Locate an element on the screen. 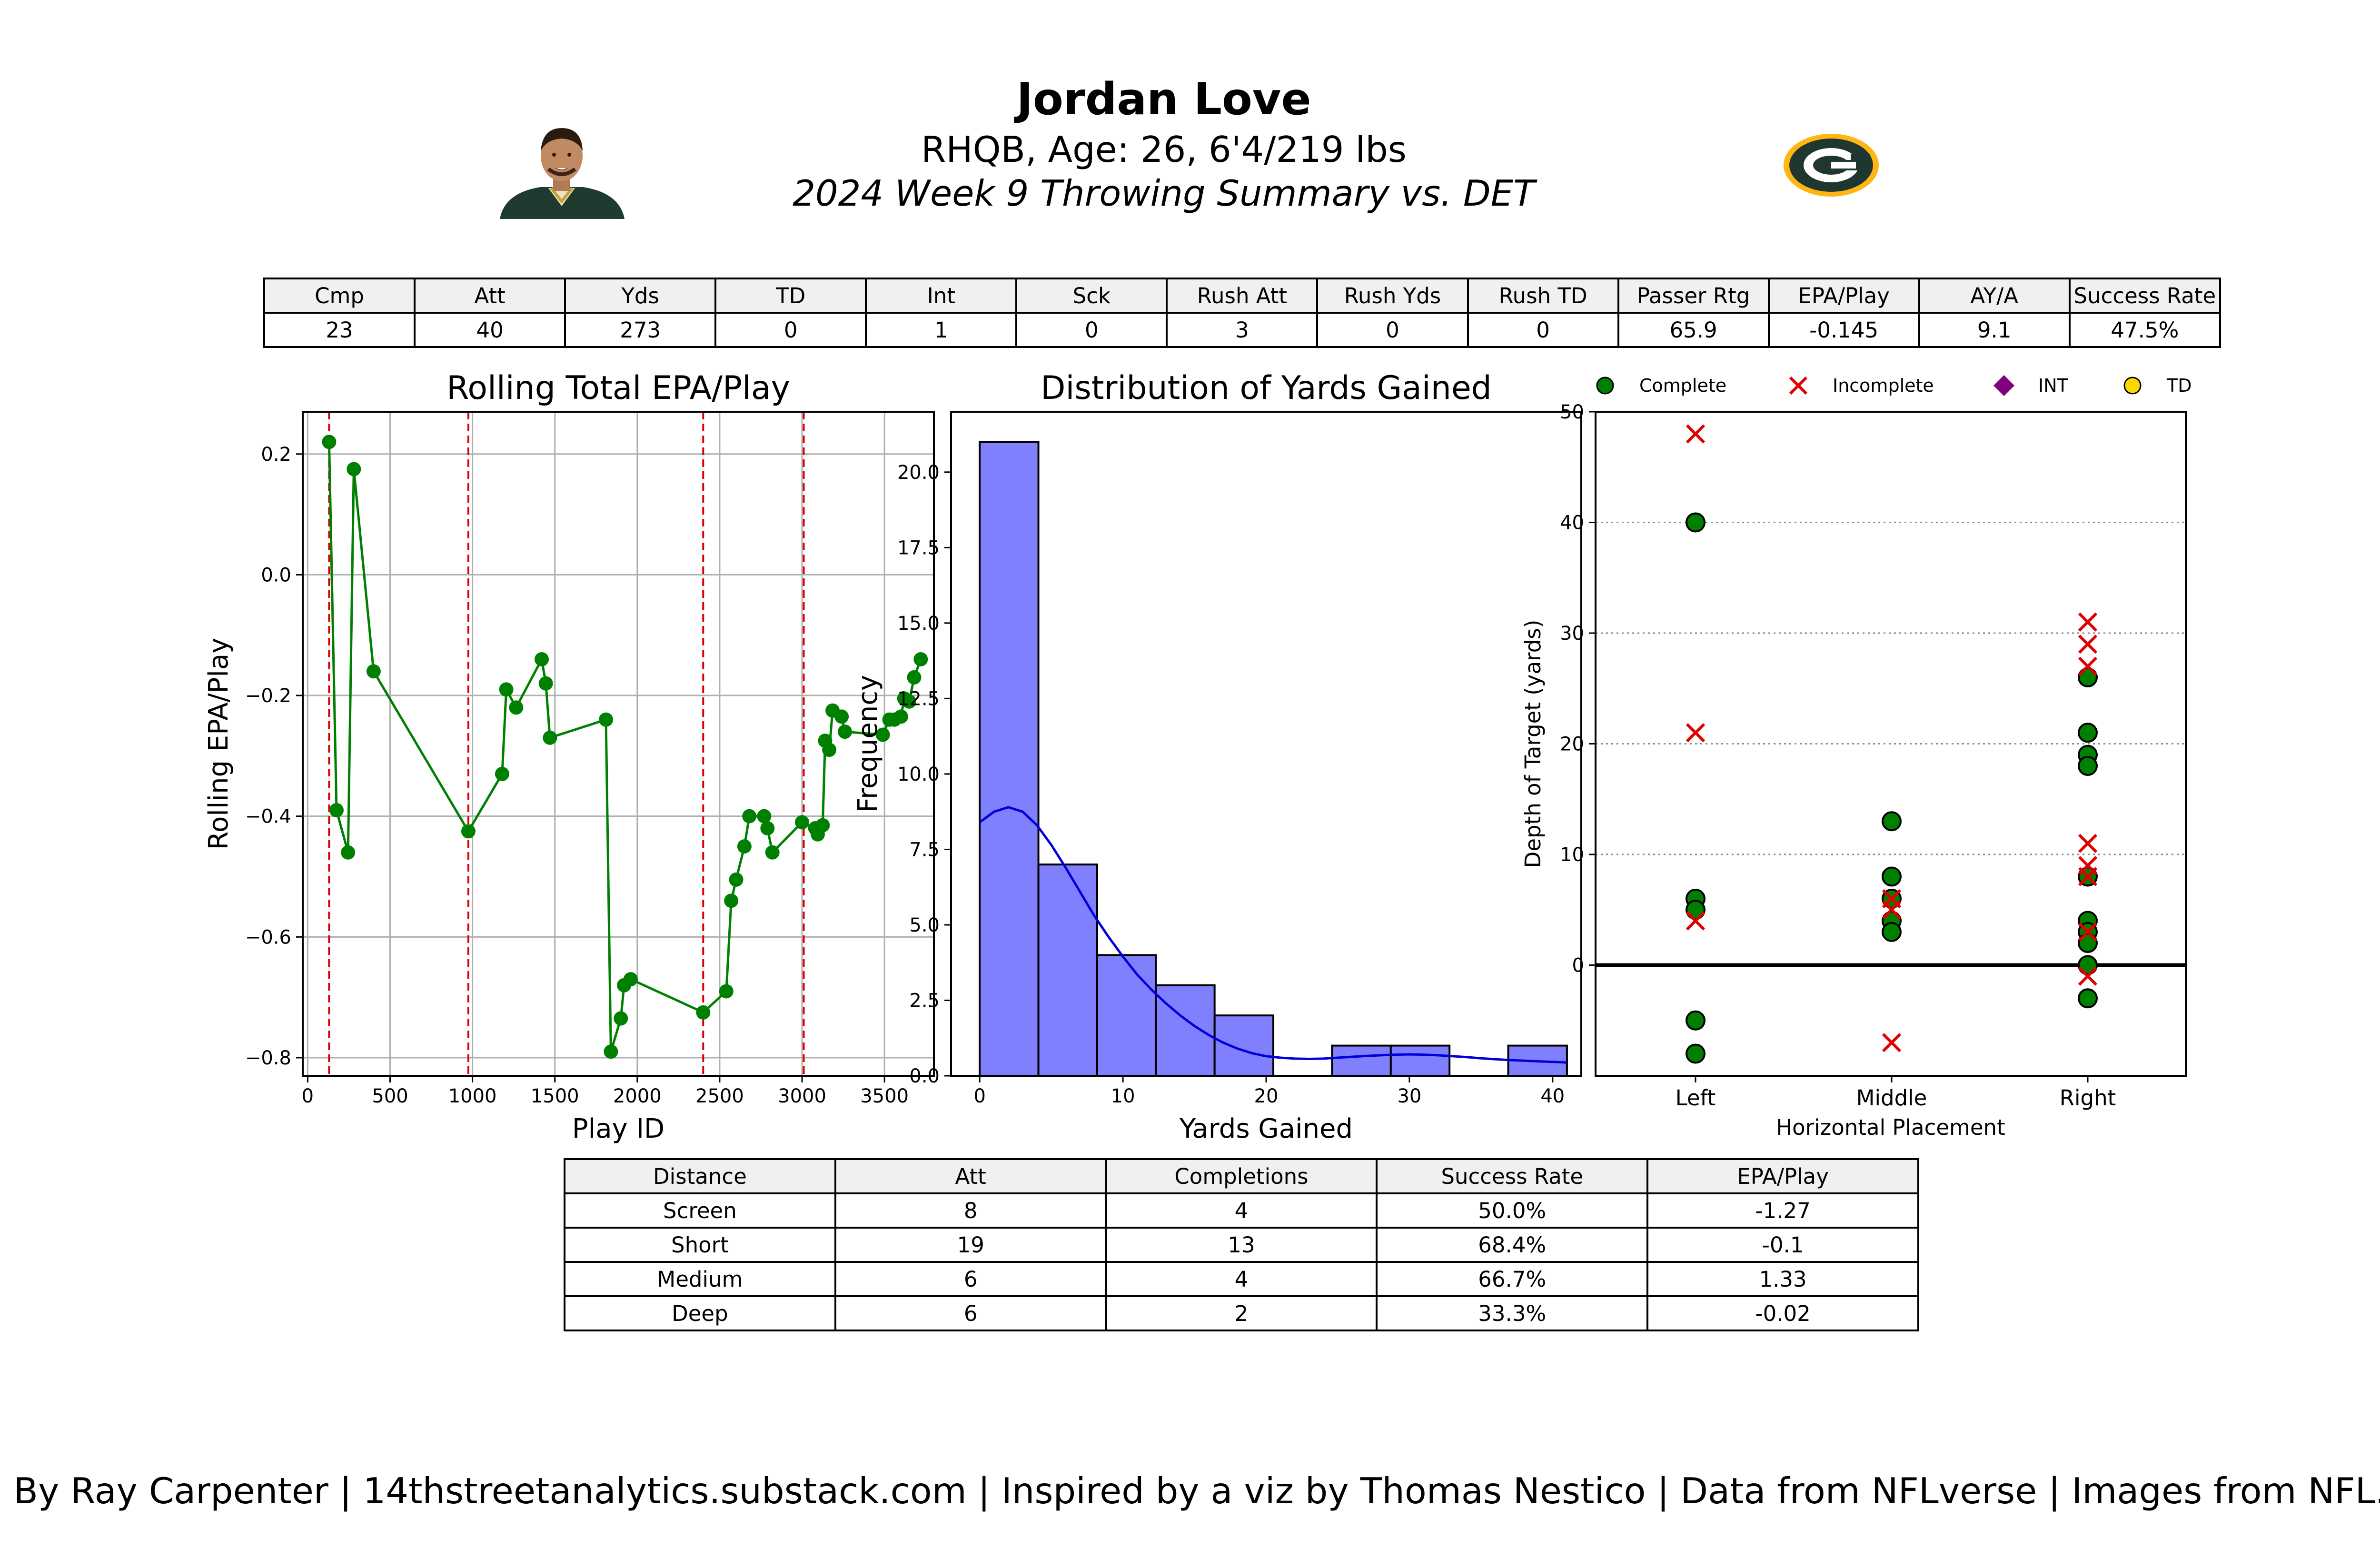  chart-title: Distribution of Yards Gained is located at coordinates (1266, 388).